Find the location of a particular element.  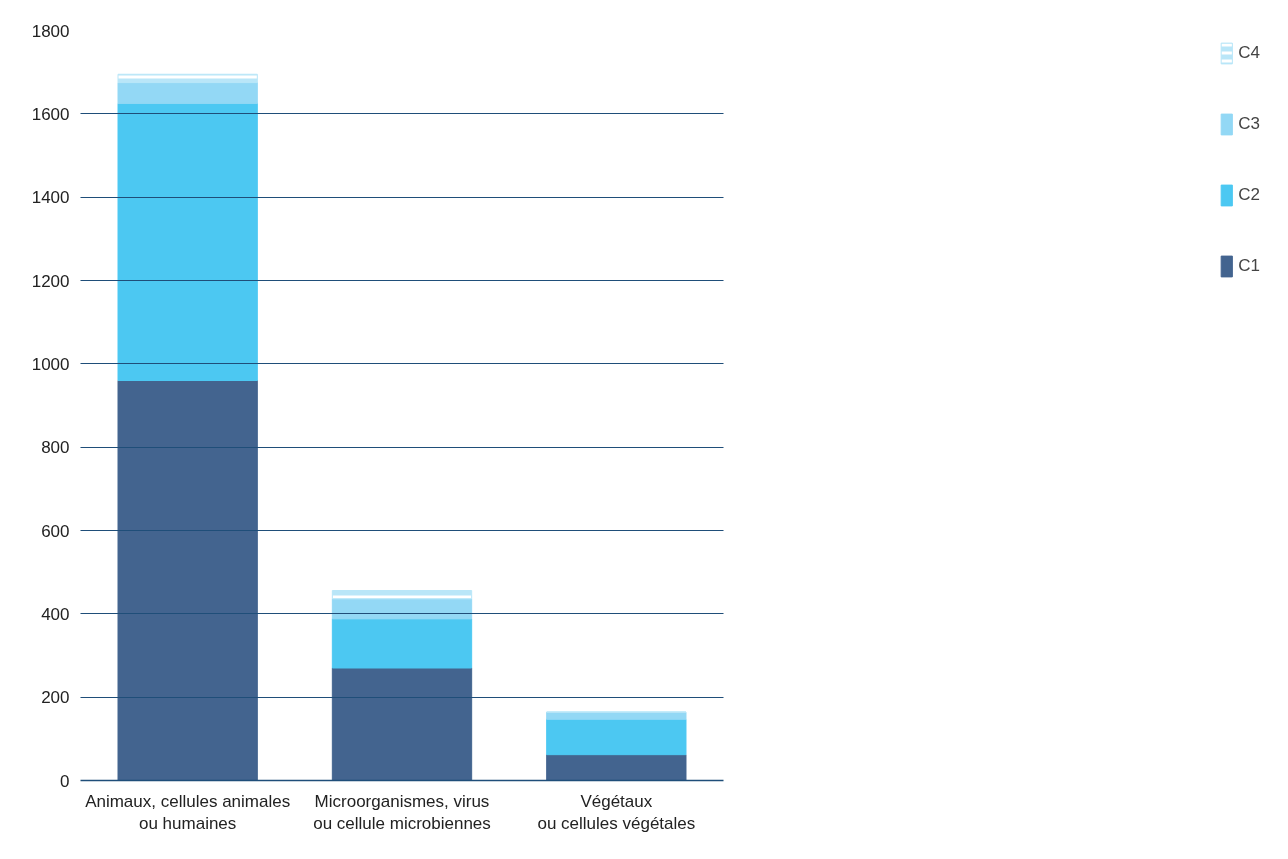

legend-label: C3 is located at coordinates (1249, 124).